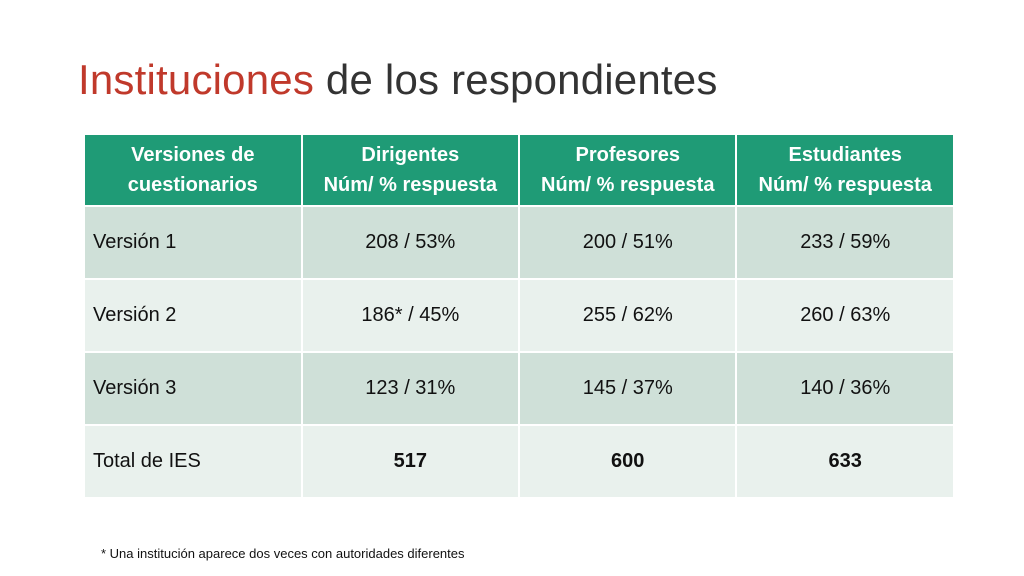  Describe the element at coordinates (193, 170) in the screenshot. I see `header-versiones: Versiones de cuestionarios` at that location.